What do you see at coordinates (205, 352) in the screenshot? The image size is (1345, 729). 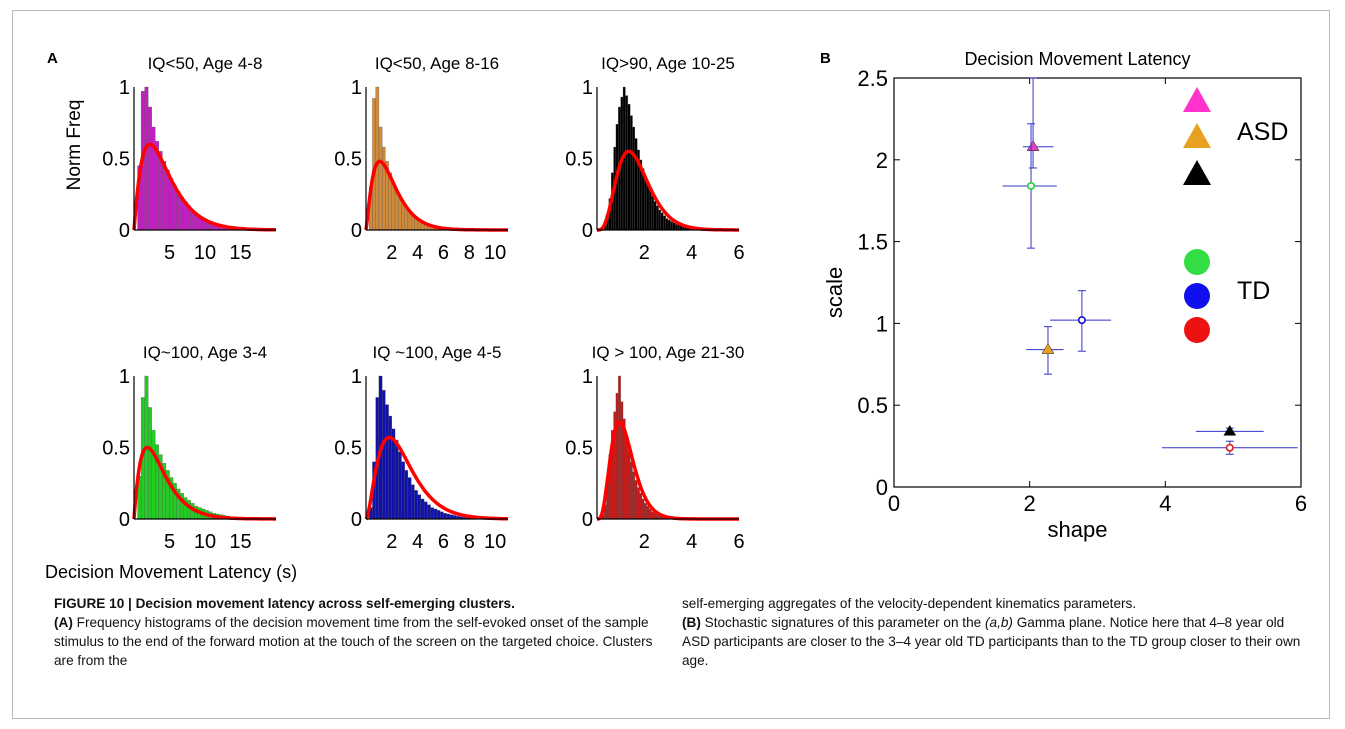 I see `histogram-title: IQ~100, Age 3-4` at bounding box center [205, 352].